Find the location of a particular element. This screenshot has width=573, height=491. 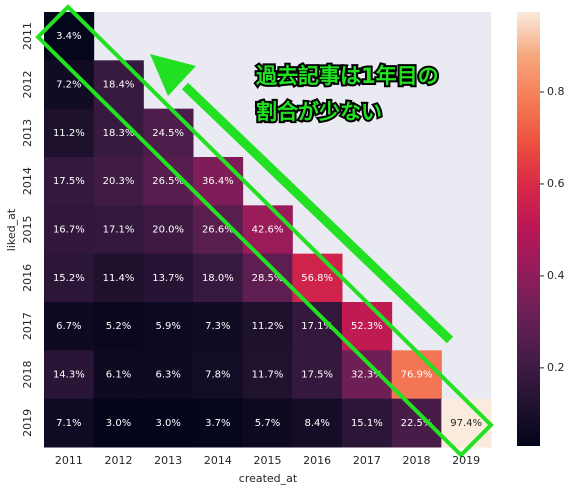

y-tick-label: 2018 is located at coordinates (27, 375).